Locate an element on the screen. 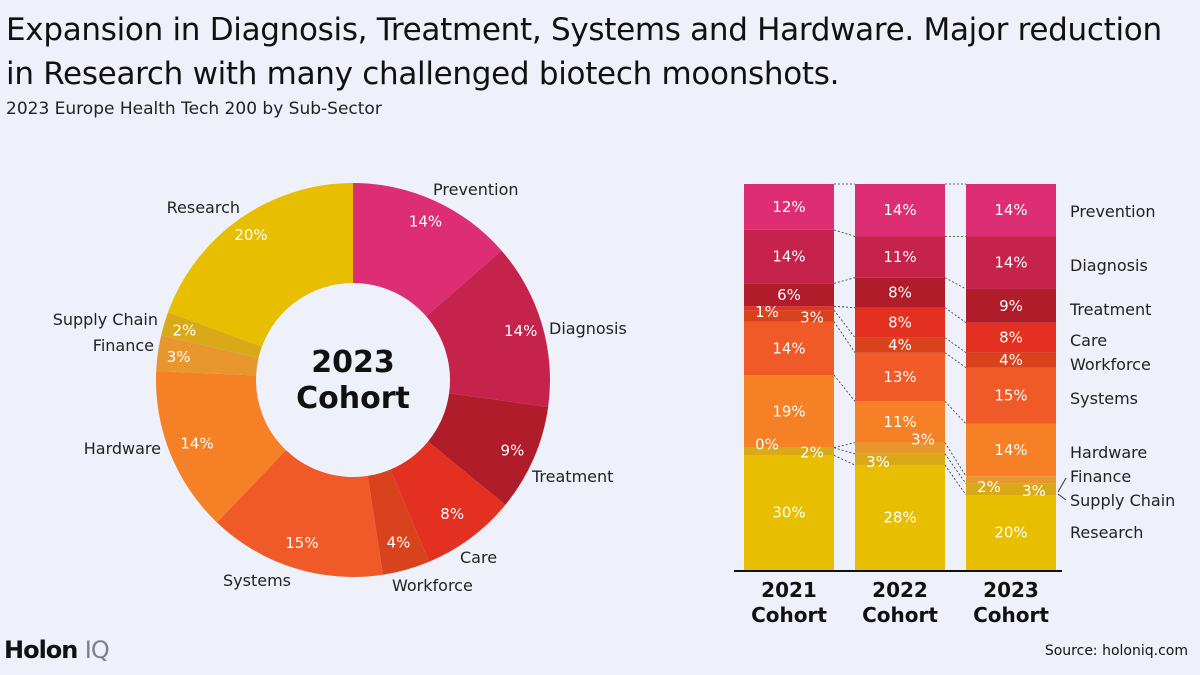 The width and height of the screenshot is (1200, 675). bar-value-label-prevention-1: 12% is located at coordinates (788, 207).